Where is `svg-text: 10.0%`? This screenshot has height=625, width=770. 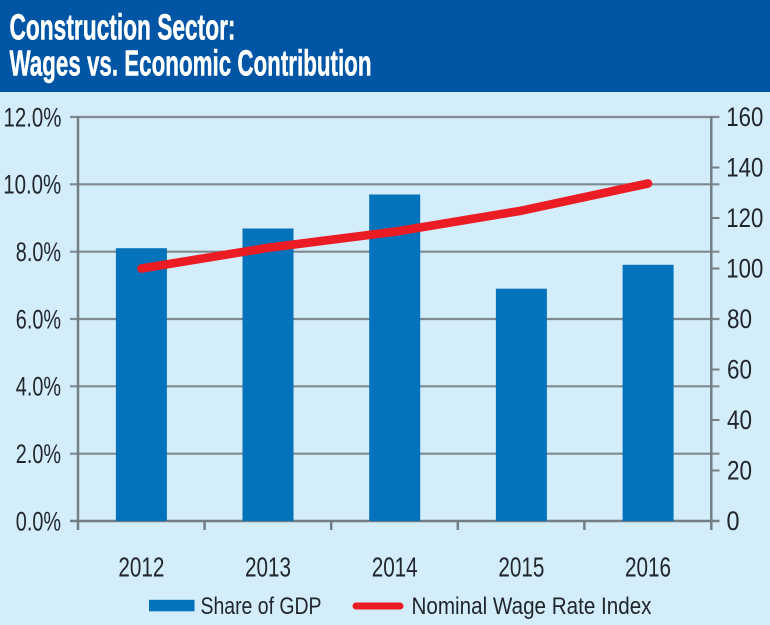 svg-text: 10.0% is located at coordinates (32, 185).